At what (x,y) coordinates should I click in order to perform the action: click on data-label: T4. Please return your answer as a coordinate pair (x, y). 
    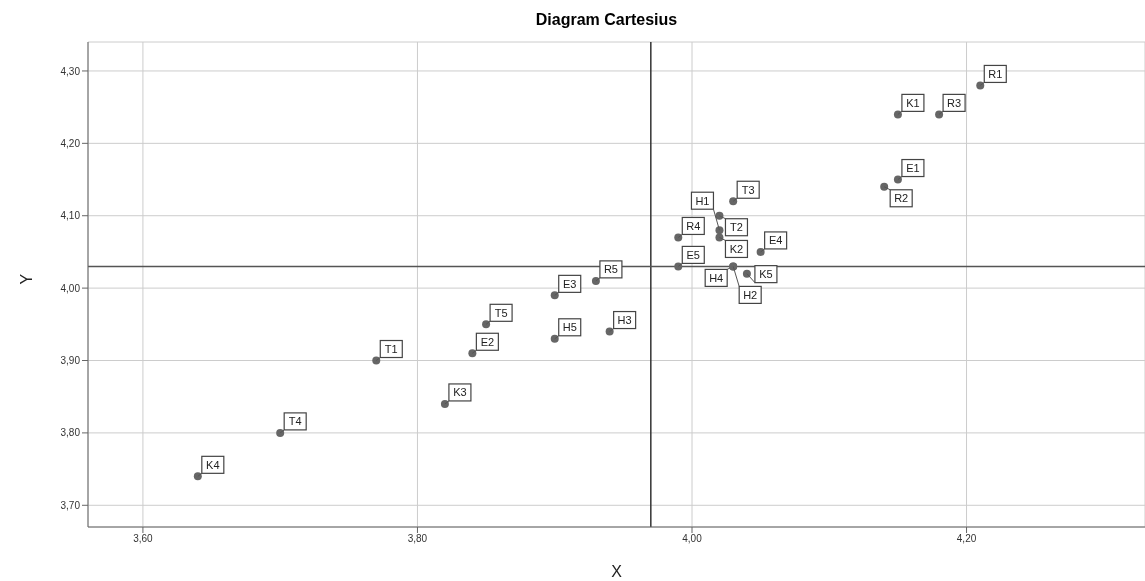
    Looking at the image, I should click on (295, 421).